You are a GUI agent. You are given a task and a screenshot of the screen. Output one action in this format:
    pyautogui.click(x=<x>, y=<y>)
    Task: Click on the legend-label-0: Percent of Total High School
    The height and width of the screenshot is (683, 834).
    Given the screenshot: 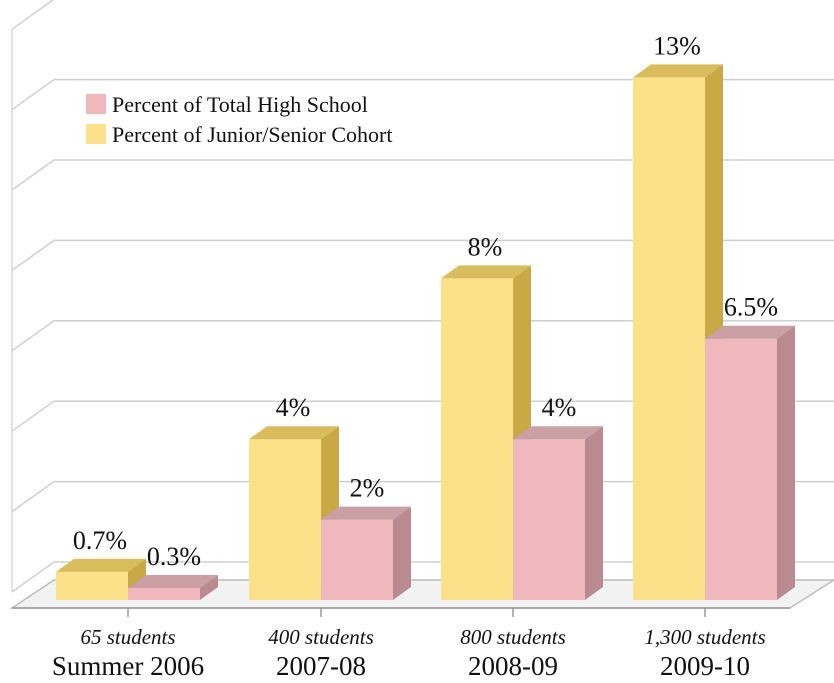 What is the action you would take?
    pyautogui.click(x=240, y=104)
    